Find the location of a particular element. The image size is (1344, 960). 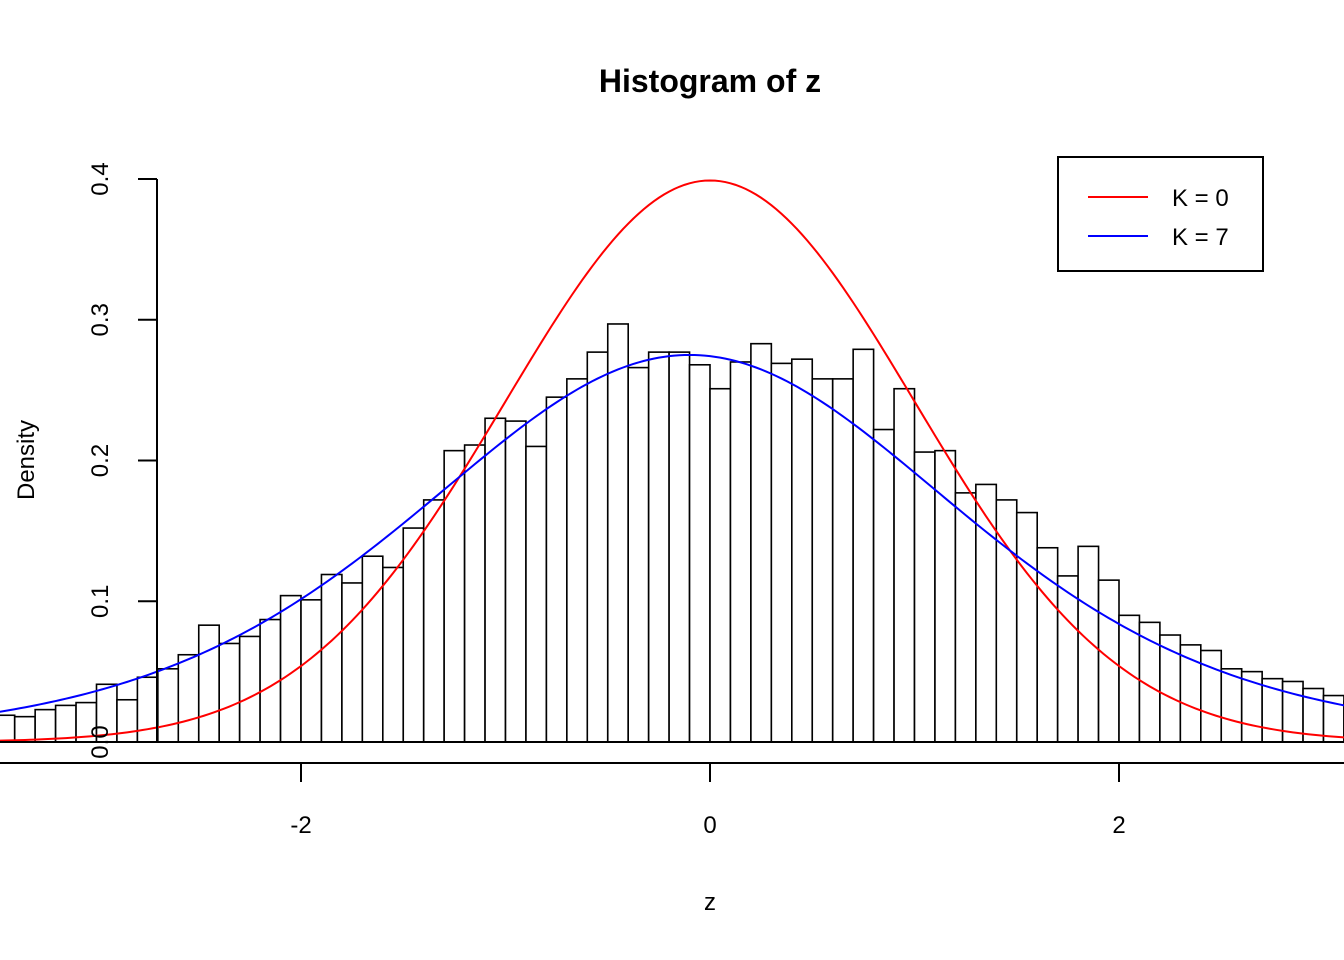

x-tick-label: 2 is located at coordinates (1118, 825).